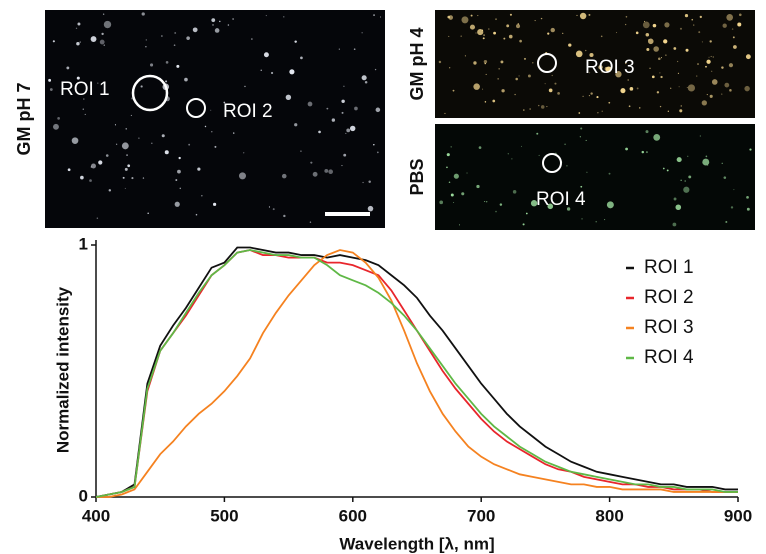 The image size is (766, 554). I want to click on legend-label: ROI 2, so click(669, 297).